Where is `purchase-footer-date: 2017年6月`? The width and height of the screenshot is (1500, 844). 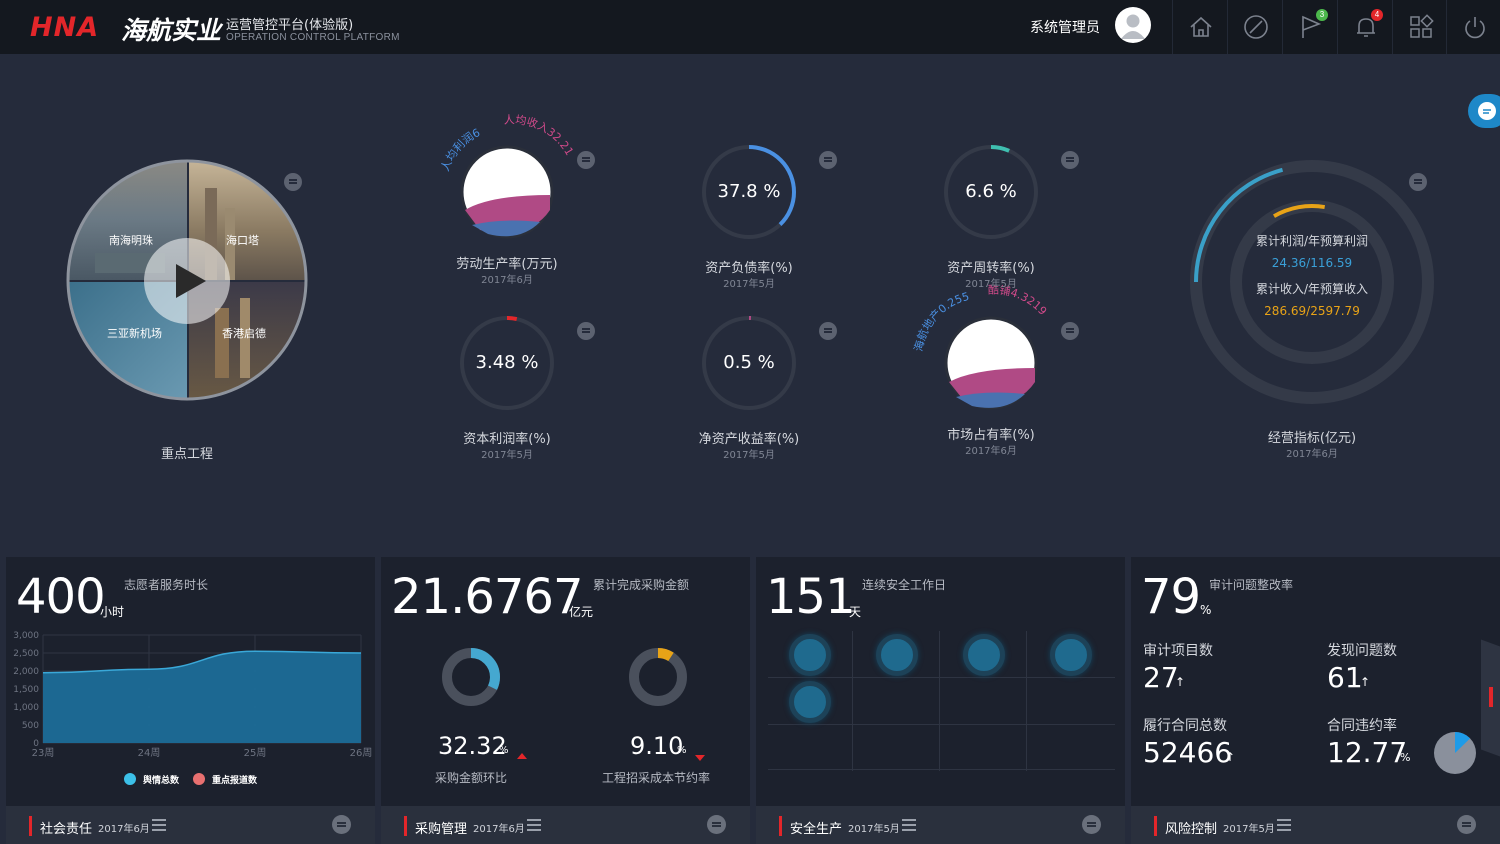
purchase-footer-date: 2017年6月 is located at coordinates (499, 829).